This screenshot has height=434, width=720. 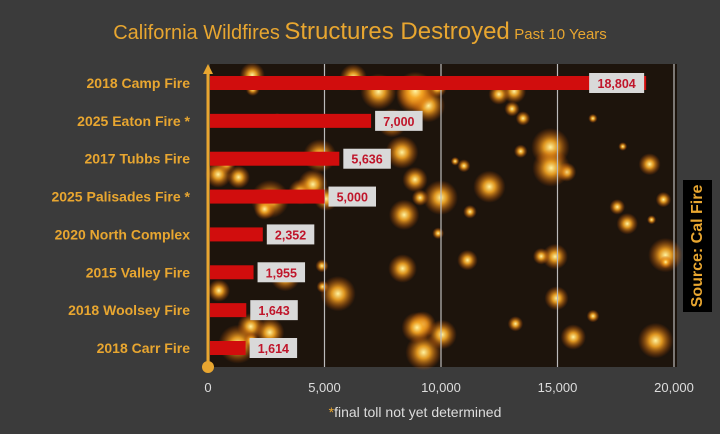 What do you see at coordinates (137, 159) in the screenshot?
I see `category-label: 2017 Tubbs Fire` at bounding box center [137, 159].